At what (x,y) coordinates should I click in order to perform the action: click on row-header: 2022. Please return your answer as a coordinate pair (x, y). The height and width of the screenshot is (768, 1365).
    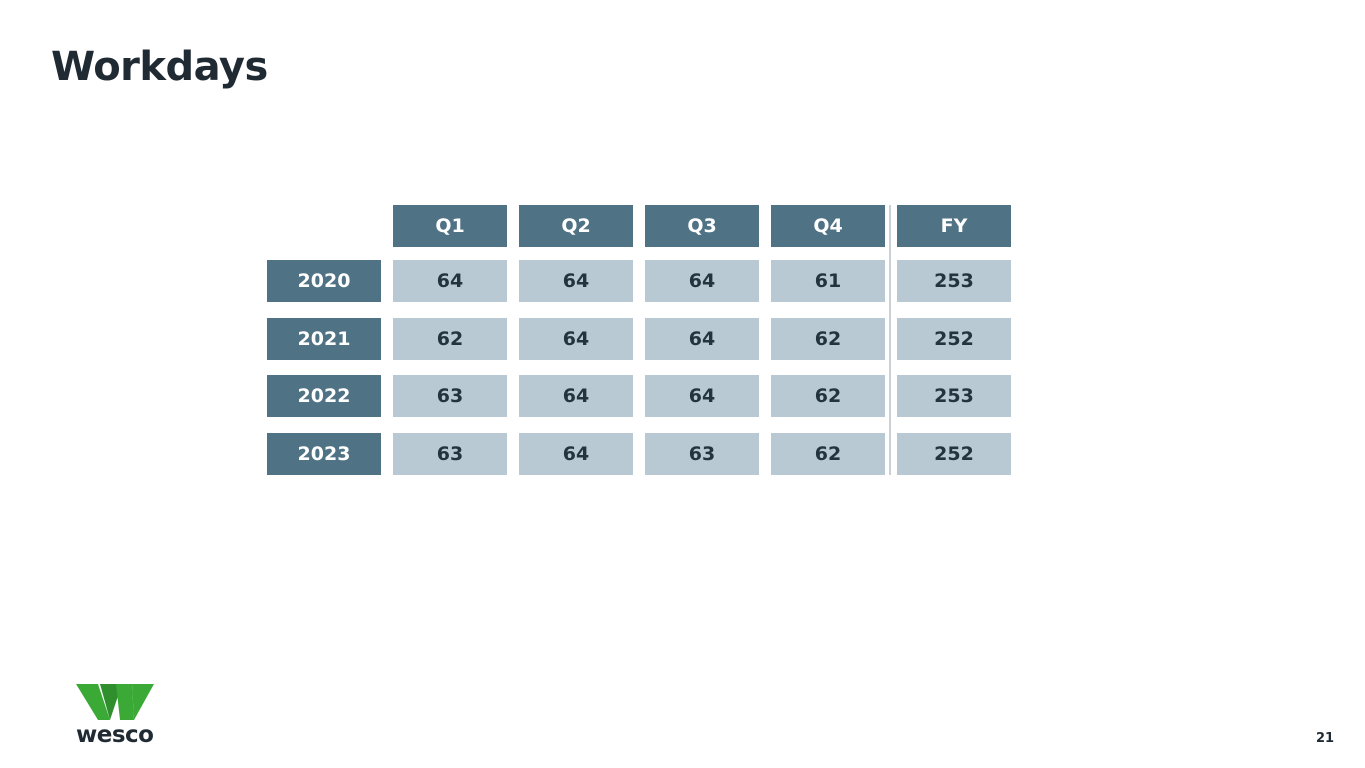
    Looking at the image, I should click on (324, 396).